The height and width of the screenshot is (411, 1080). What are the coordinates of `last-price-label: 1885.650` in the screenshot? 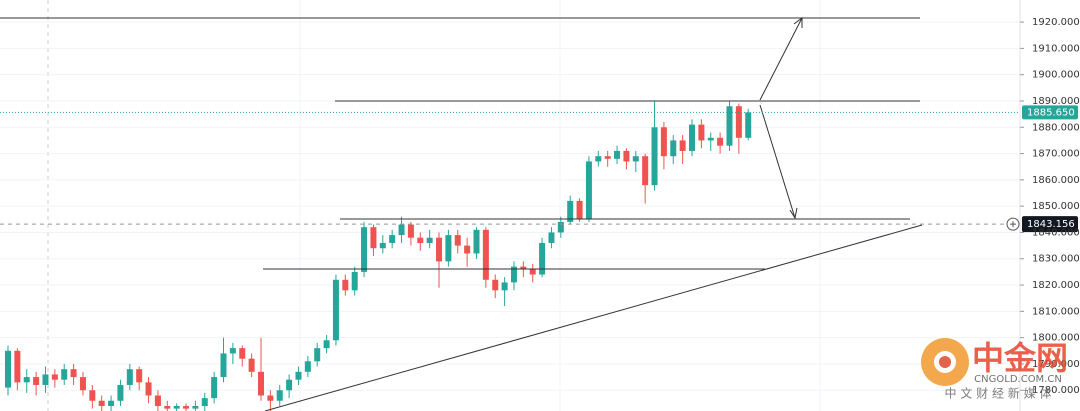 It's located at (1051, 112).